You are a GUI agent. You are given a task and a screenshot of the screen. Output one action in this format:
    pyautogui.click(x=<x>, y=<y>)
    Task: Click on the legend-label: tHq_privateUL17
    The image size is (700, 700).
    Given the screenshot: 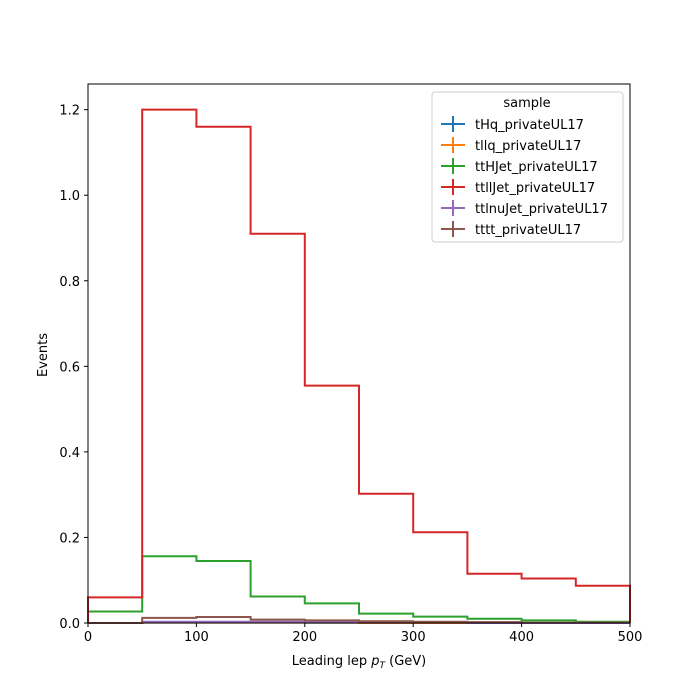 What is the action you would take?
    pyautogui.click(x=529, y=125)
    